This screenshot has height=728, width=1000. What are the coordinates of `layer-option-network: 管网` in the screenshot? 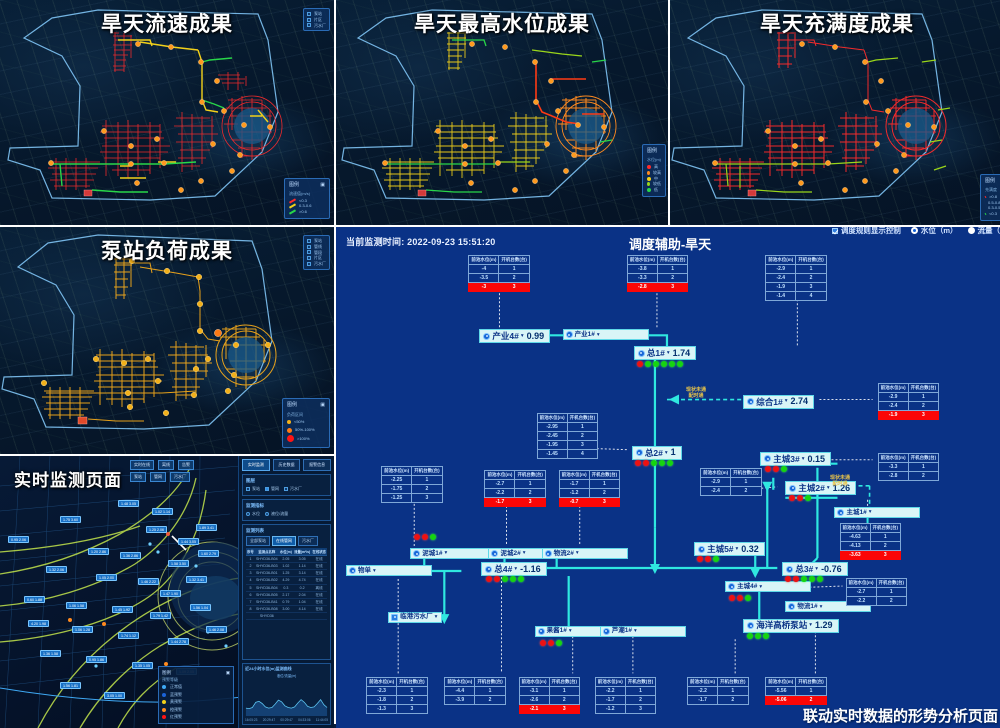 It's located at (272, 489).